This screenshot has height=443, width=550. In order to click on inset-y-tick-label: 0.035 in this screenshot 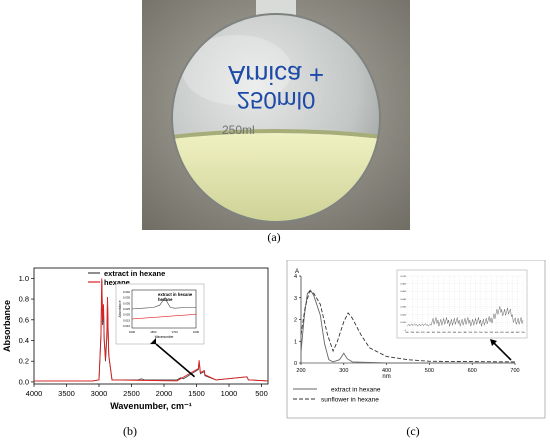, I will do `click(126, 298)`.